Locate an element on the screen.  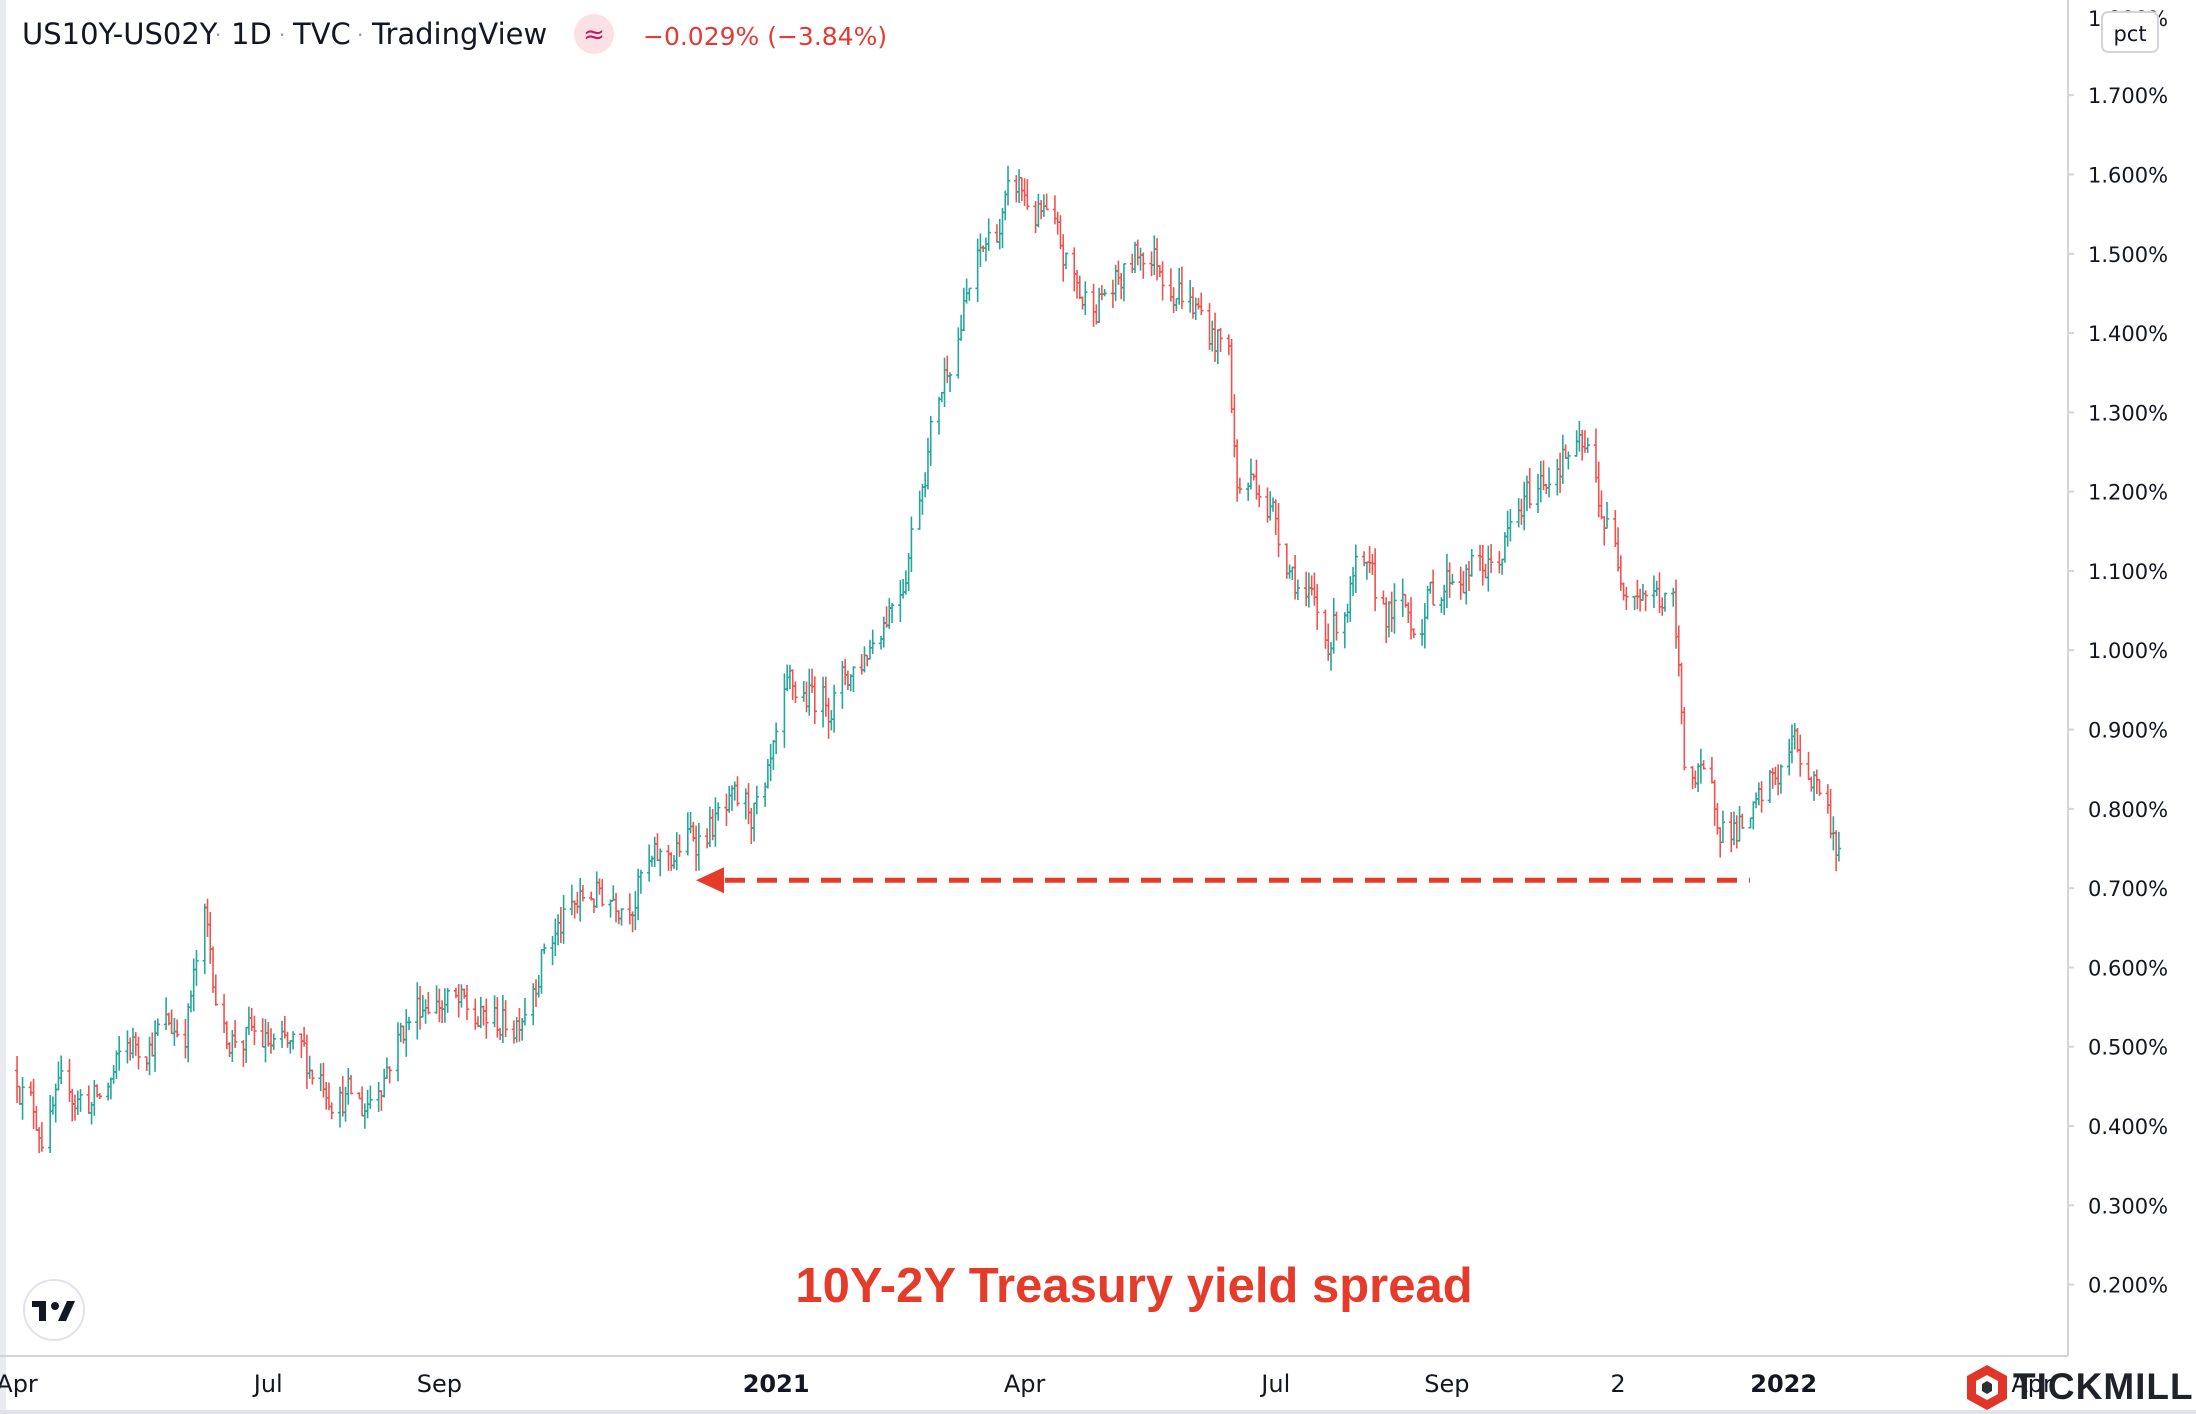
y-tick-label: 0.500% is located at coordinates (2128, 1048).